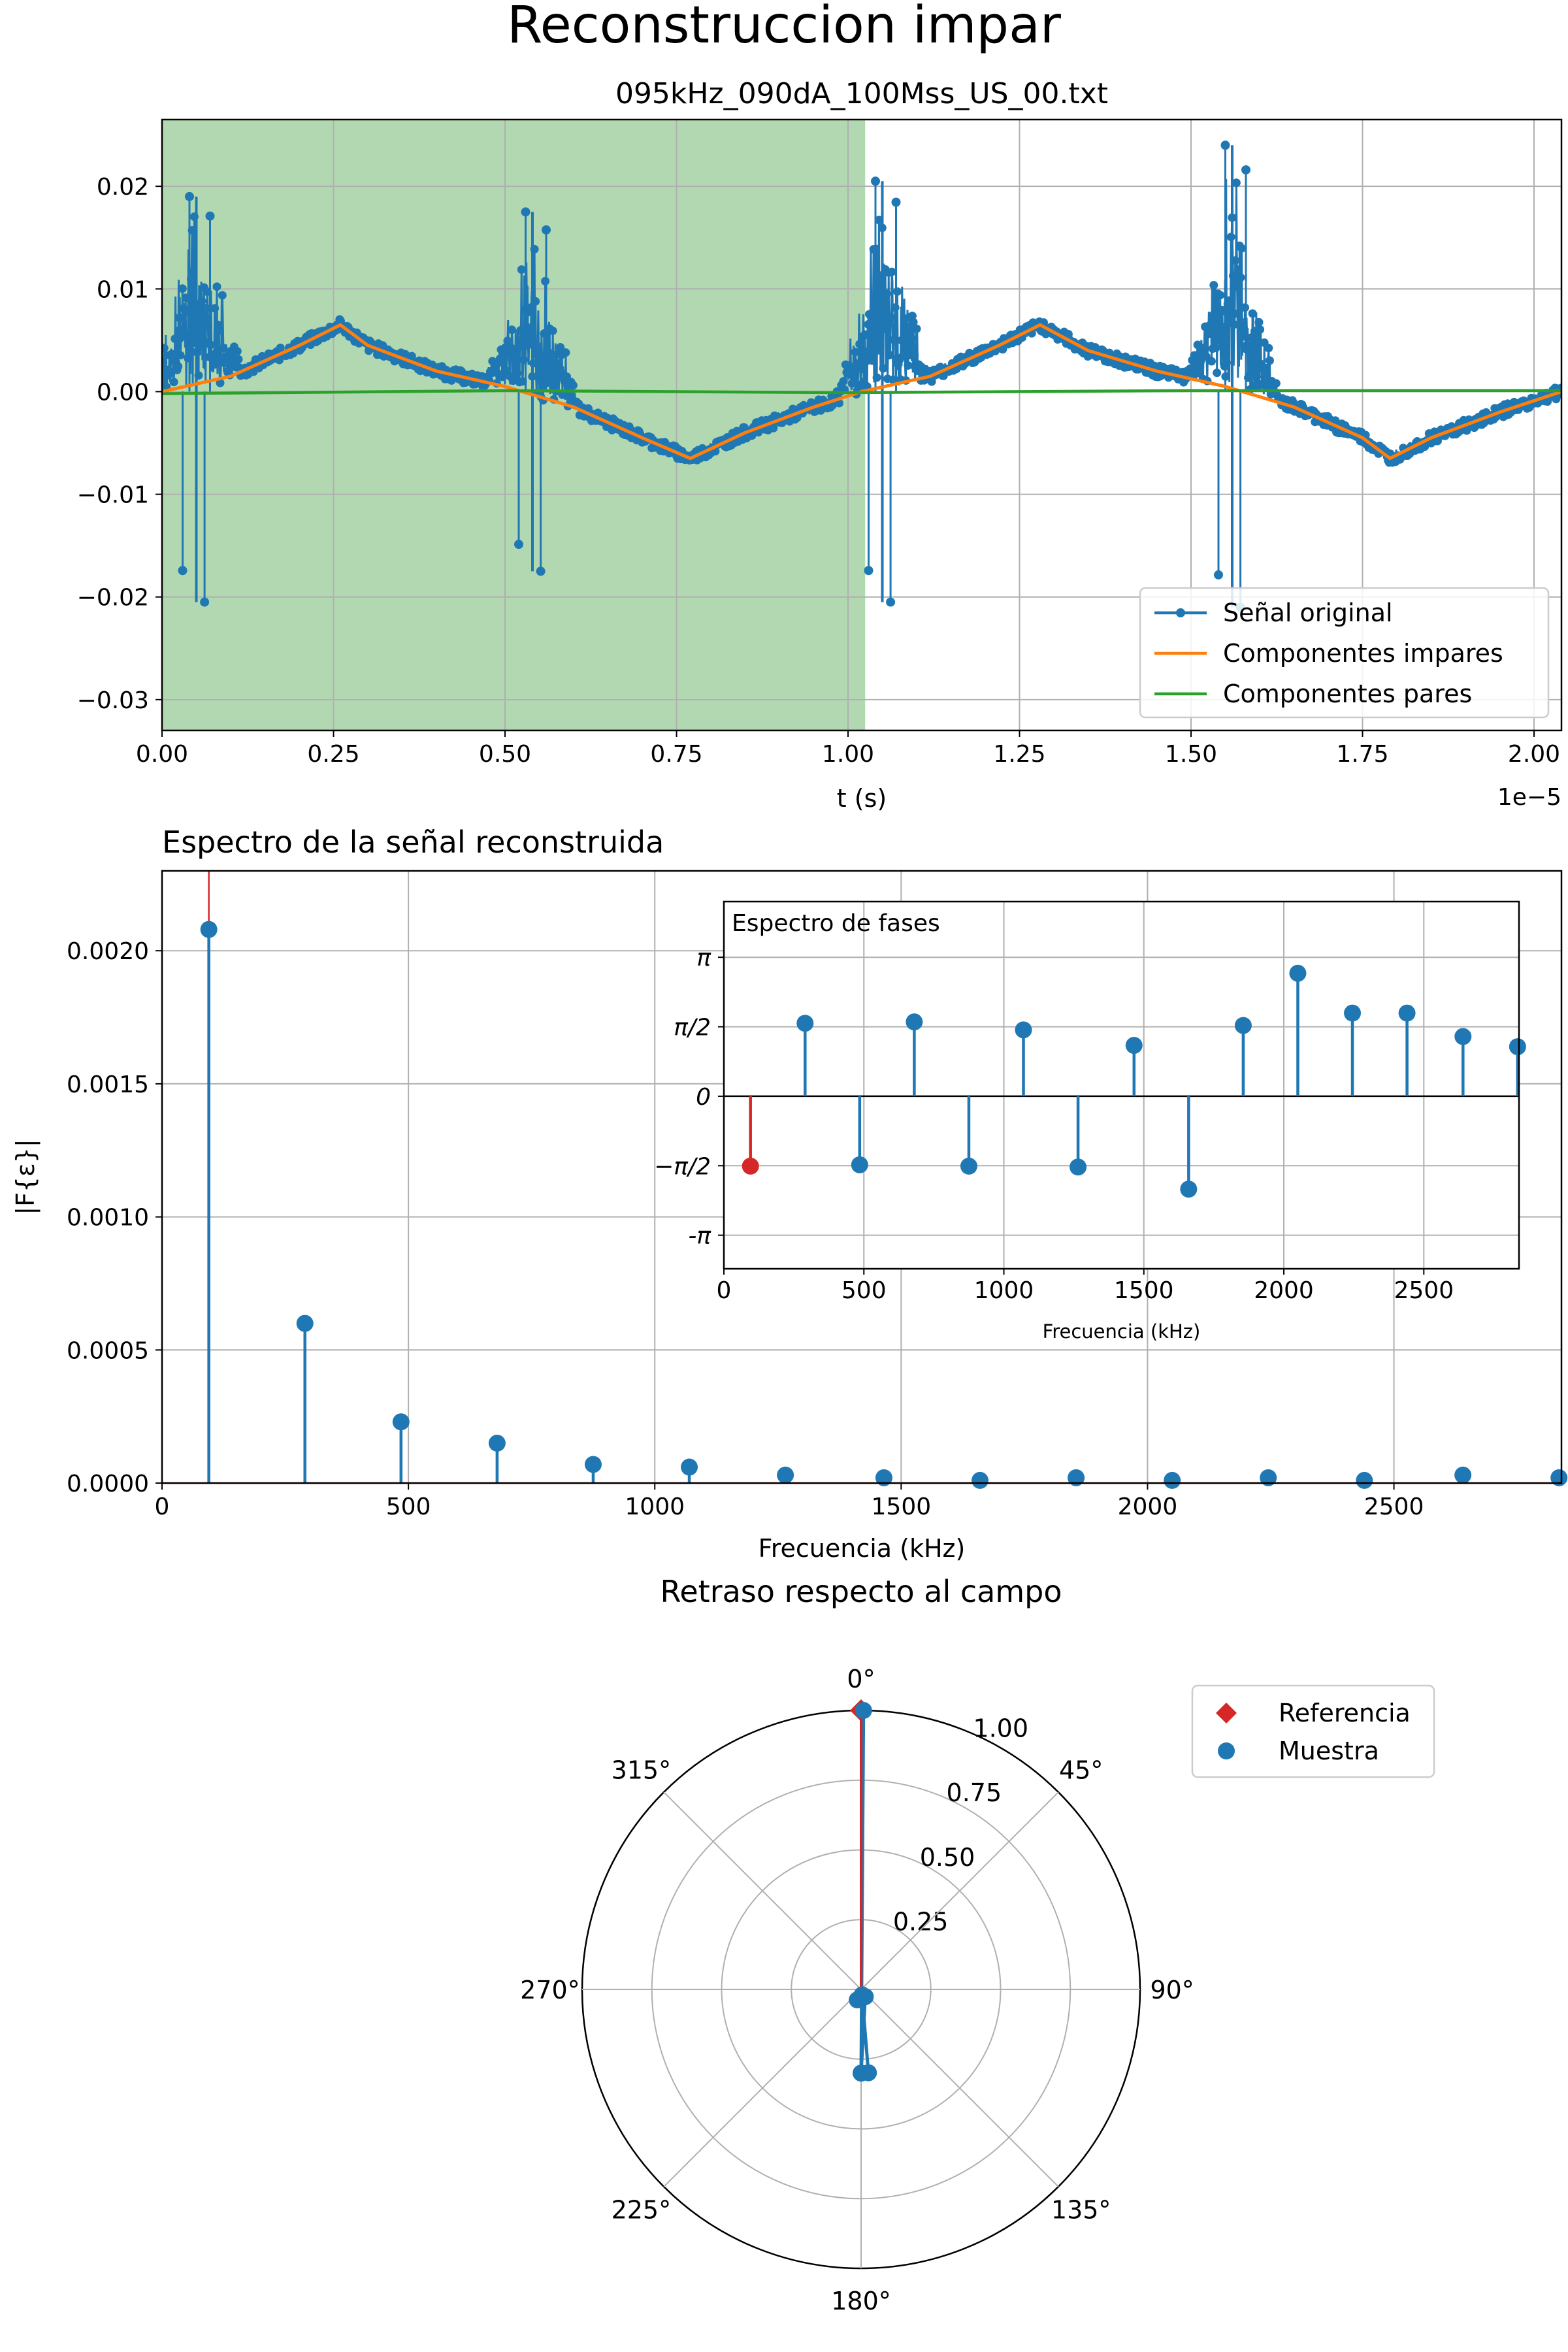 Image resolution: width=1568 pixels, height=2352 pixels. Describe the element at coordinates (108, 1218) in the screenshot. I see `y-tick-label: 0.0010` at that location.